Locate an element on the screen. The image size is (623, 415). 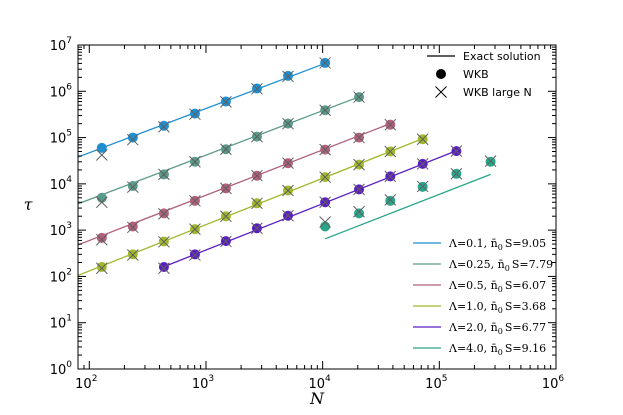
x-tick-label: 10² is located at coordinates (86, 383).